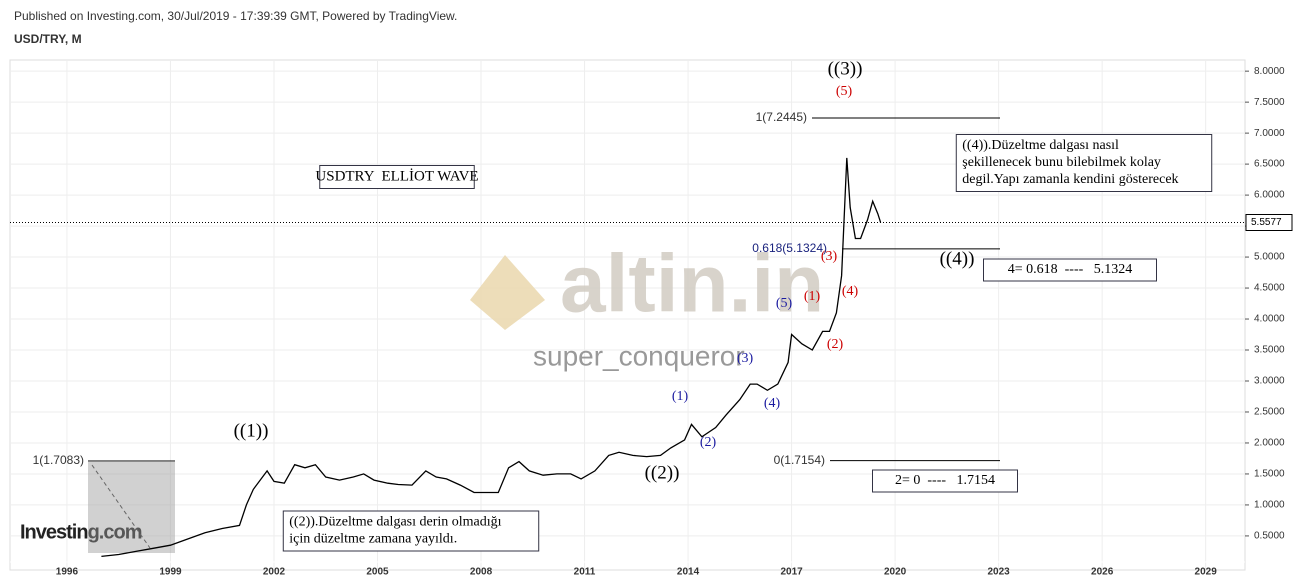  I want to click on x-tick-label: 2020, so click(895, 572).